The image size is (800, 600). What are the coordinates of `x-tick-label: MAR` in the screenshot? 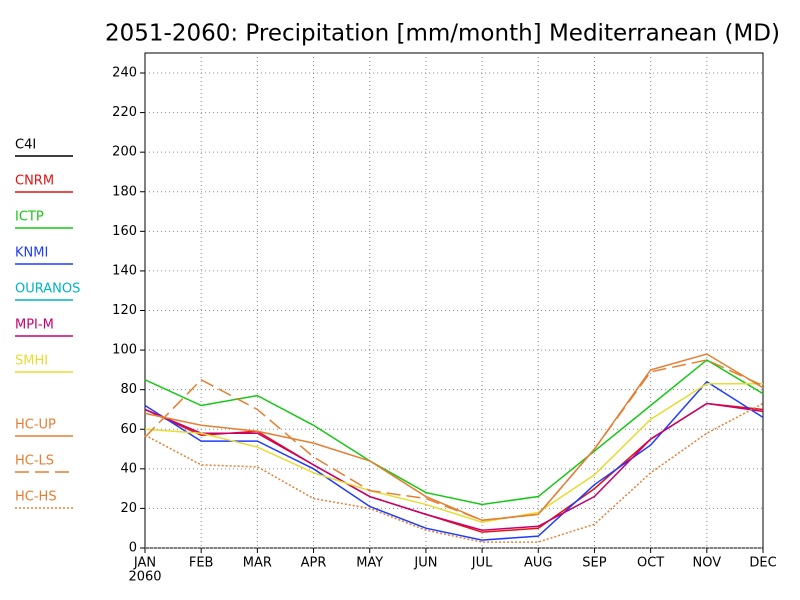 It's located at (257, 563).